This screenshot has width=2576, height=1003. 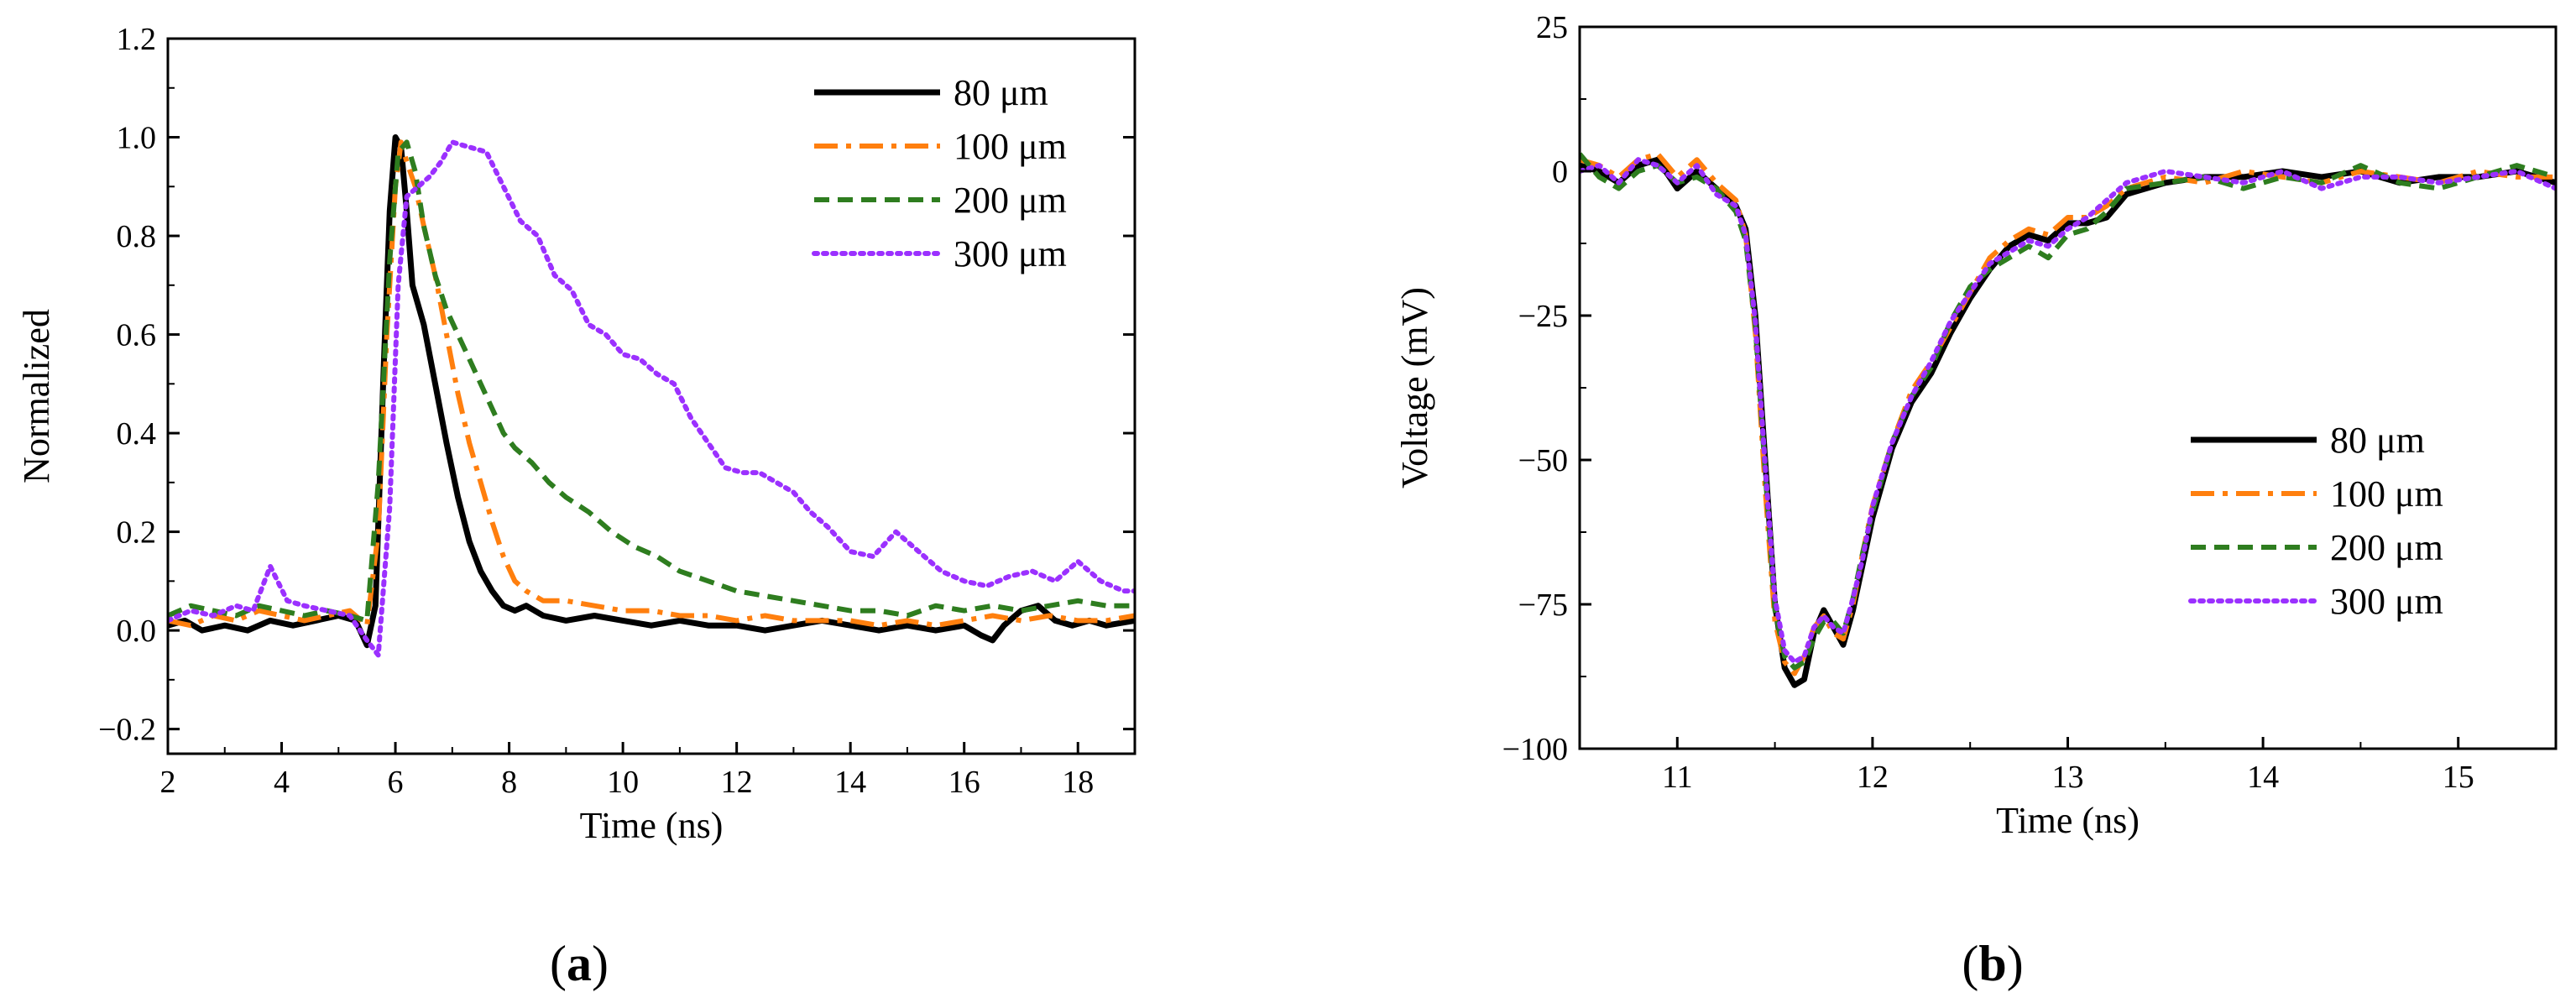 I want to click on x-tick-label-b-3: 14, so click(x=2263, y=777).